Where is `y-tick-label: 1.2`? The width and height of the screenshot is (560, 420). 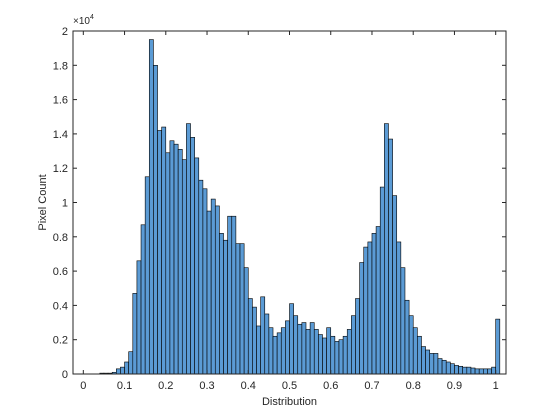 y-tick-label: 1.2 is located at coordinates (60, 169).